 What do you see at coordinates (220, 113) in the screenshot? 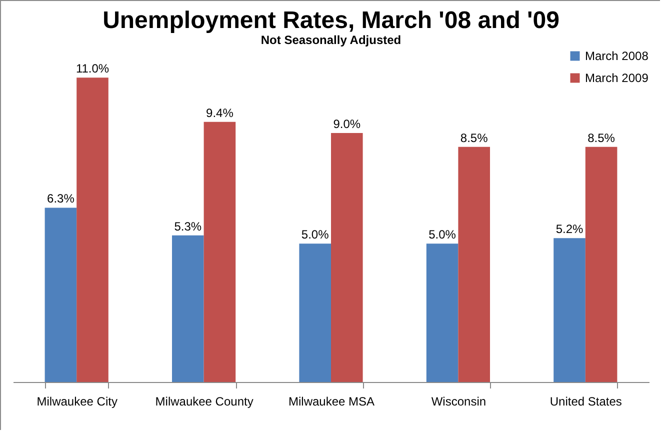
I see `data-label: 9.4%` at bounding box center [220, 113].